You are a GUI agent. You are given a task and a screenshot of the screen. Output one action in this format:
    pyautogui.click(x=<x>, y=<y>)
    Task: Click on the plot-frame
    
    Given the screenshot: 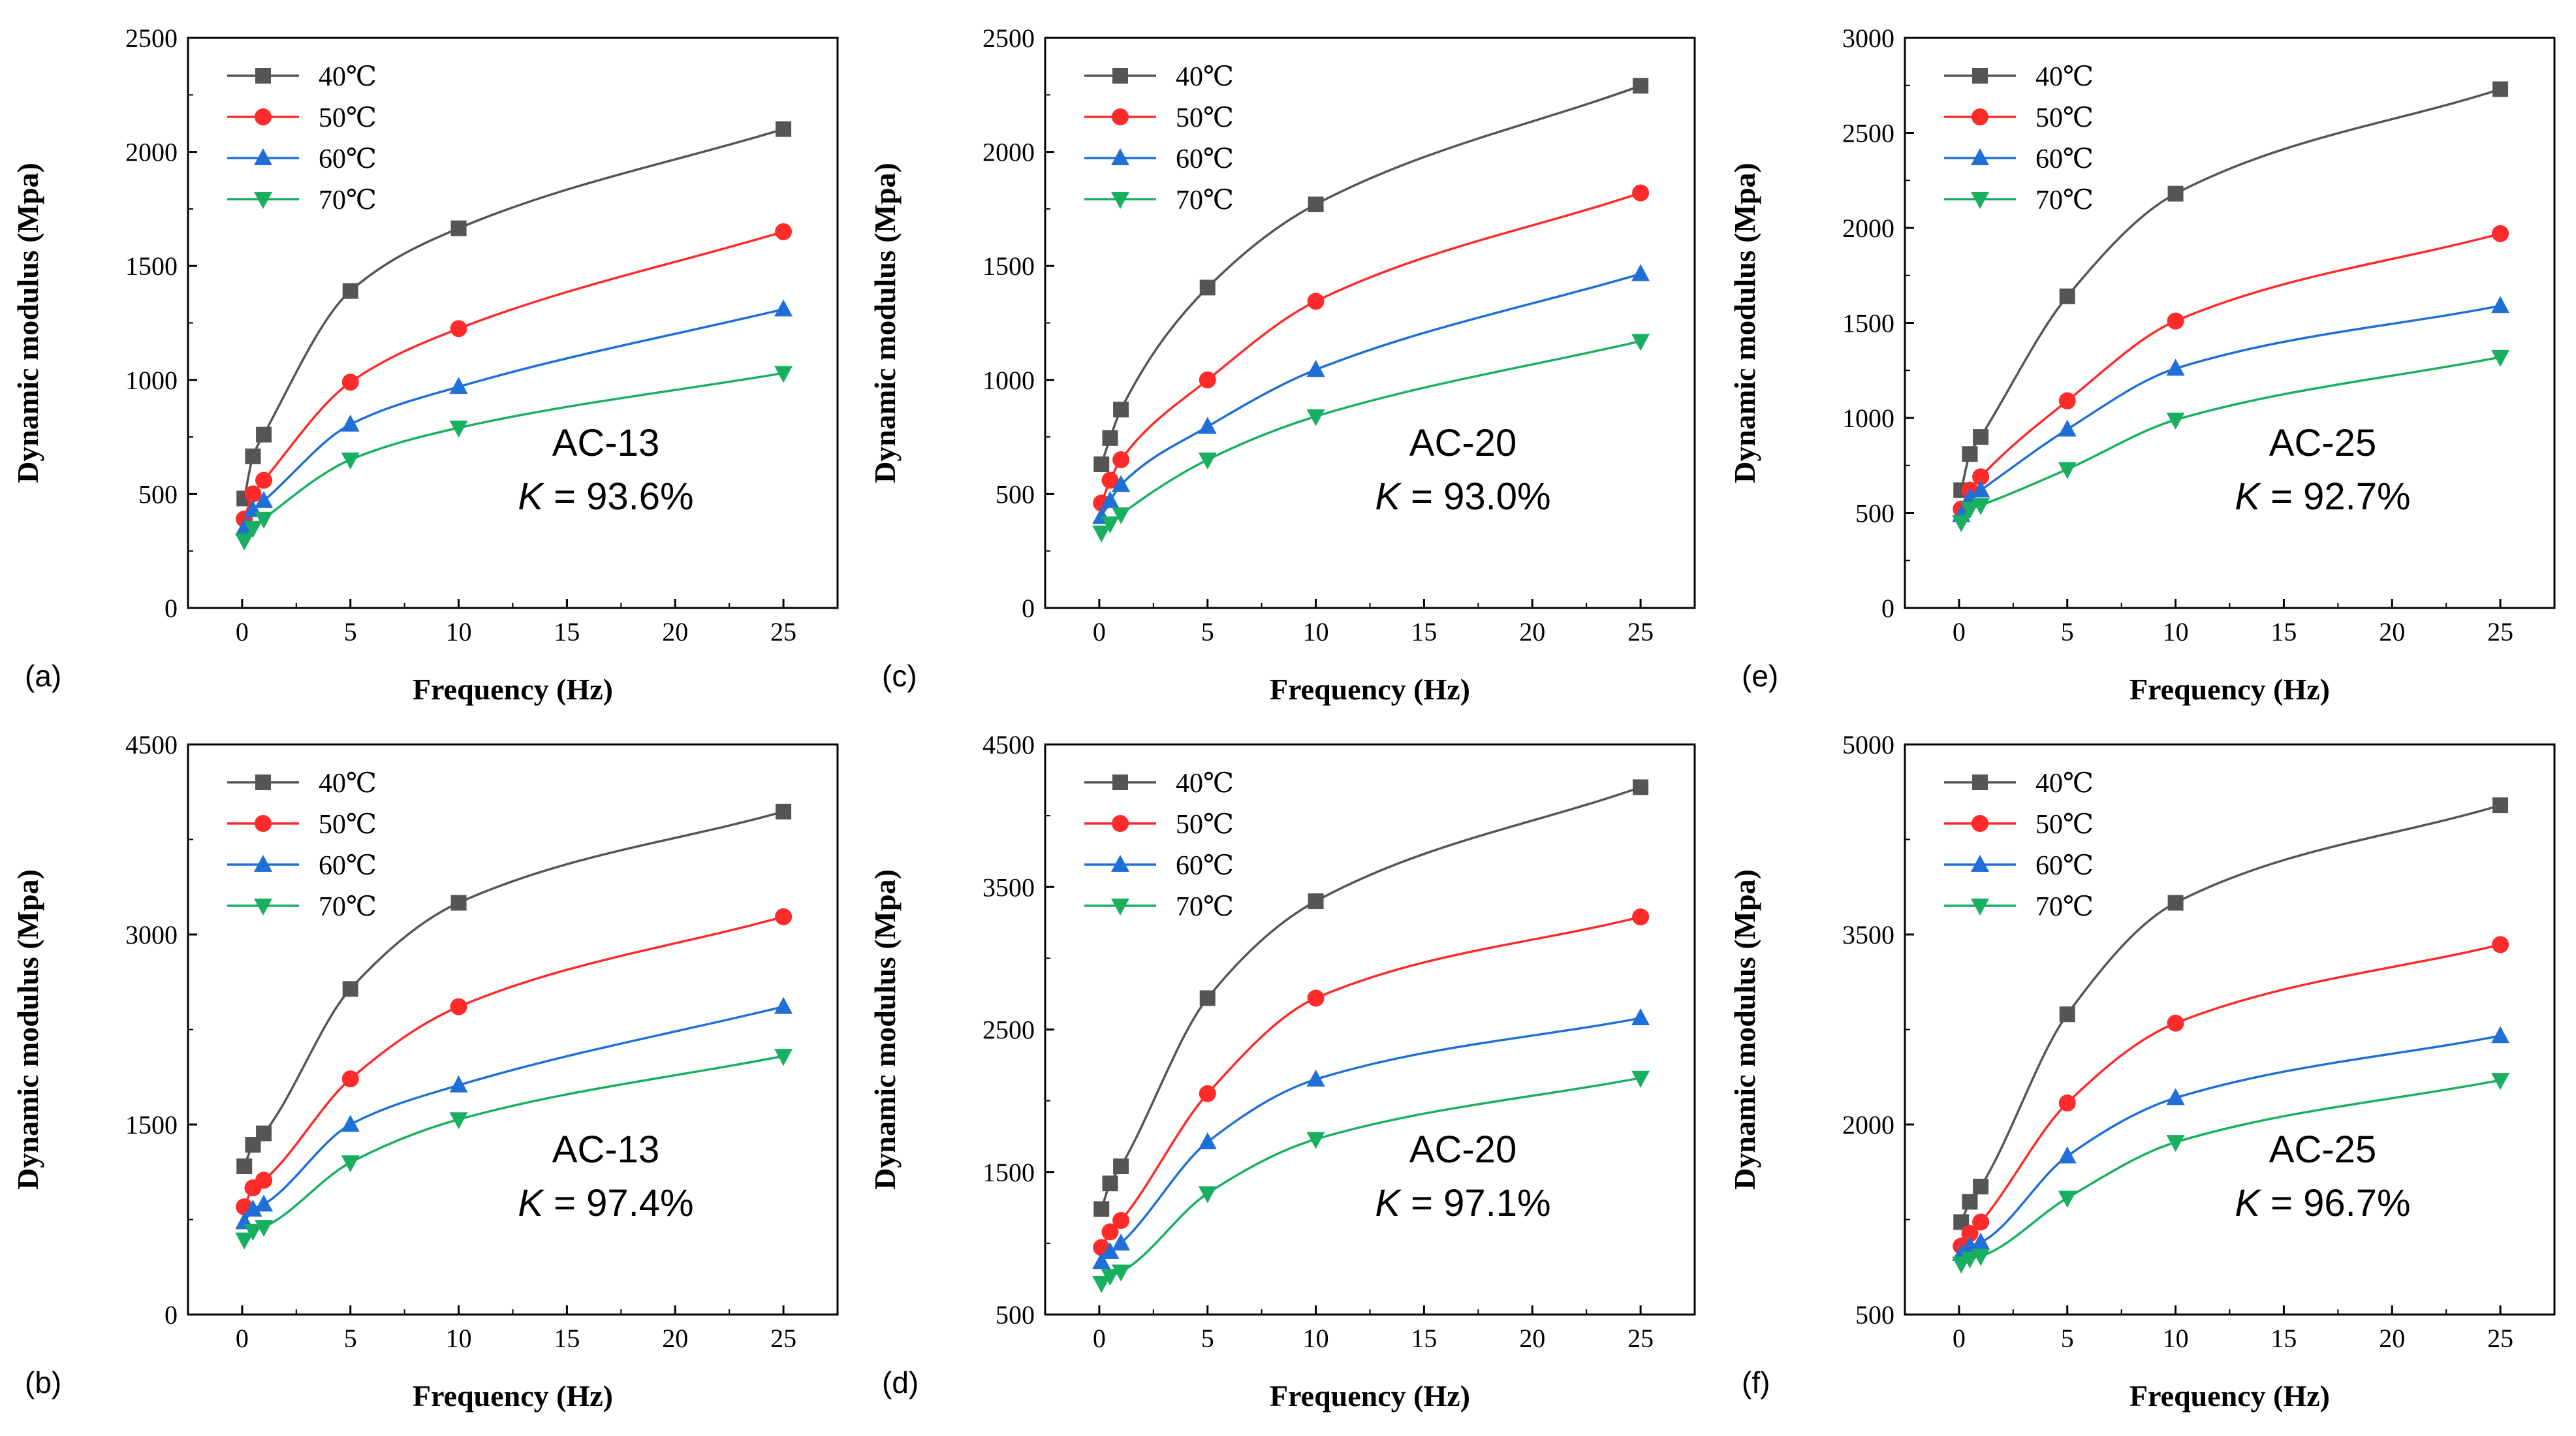 What is the action you would take?
    pyautogui.click(x=513, y=1029)
    